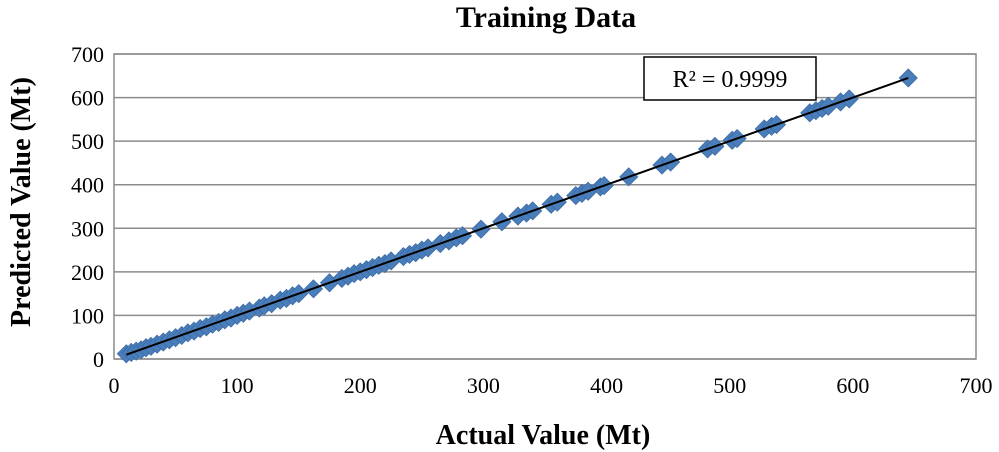  What do you see at coordinates (87, 141) in the screenshot?
I see `y-tick-label: 500` at bounding box center [87, 141].